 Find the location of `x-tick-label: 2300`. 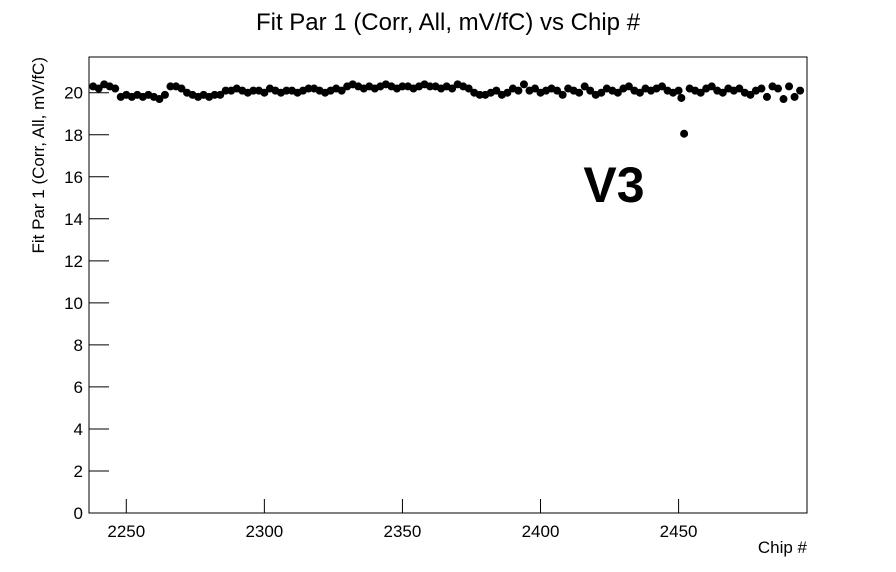

x-tick-label: 2300 is located at coordinates (264, 531).